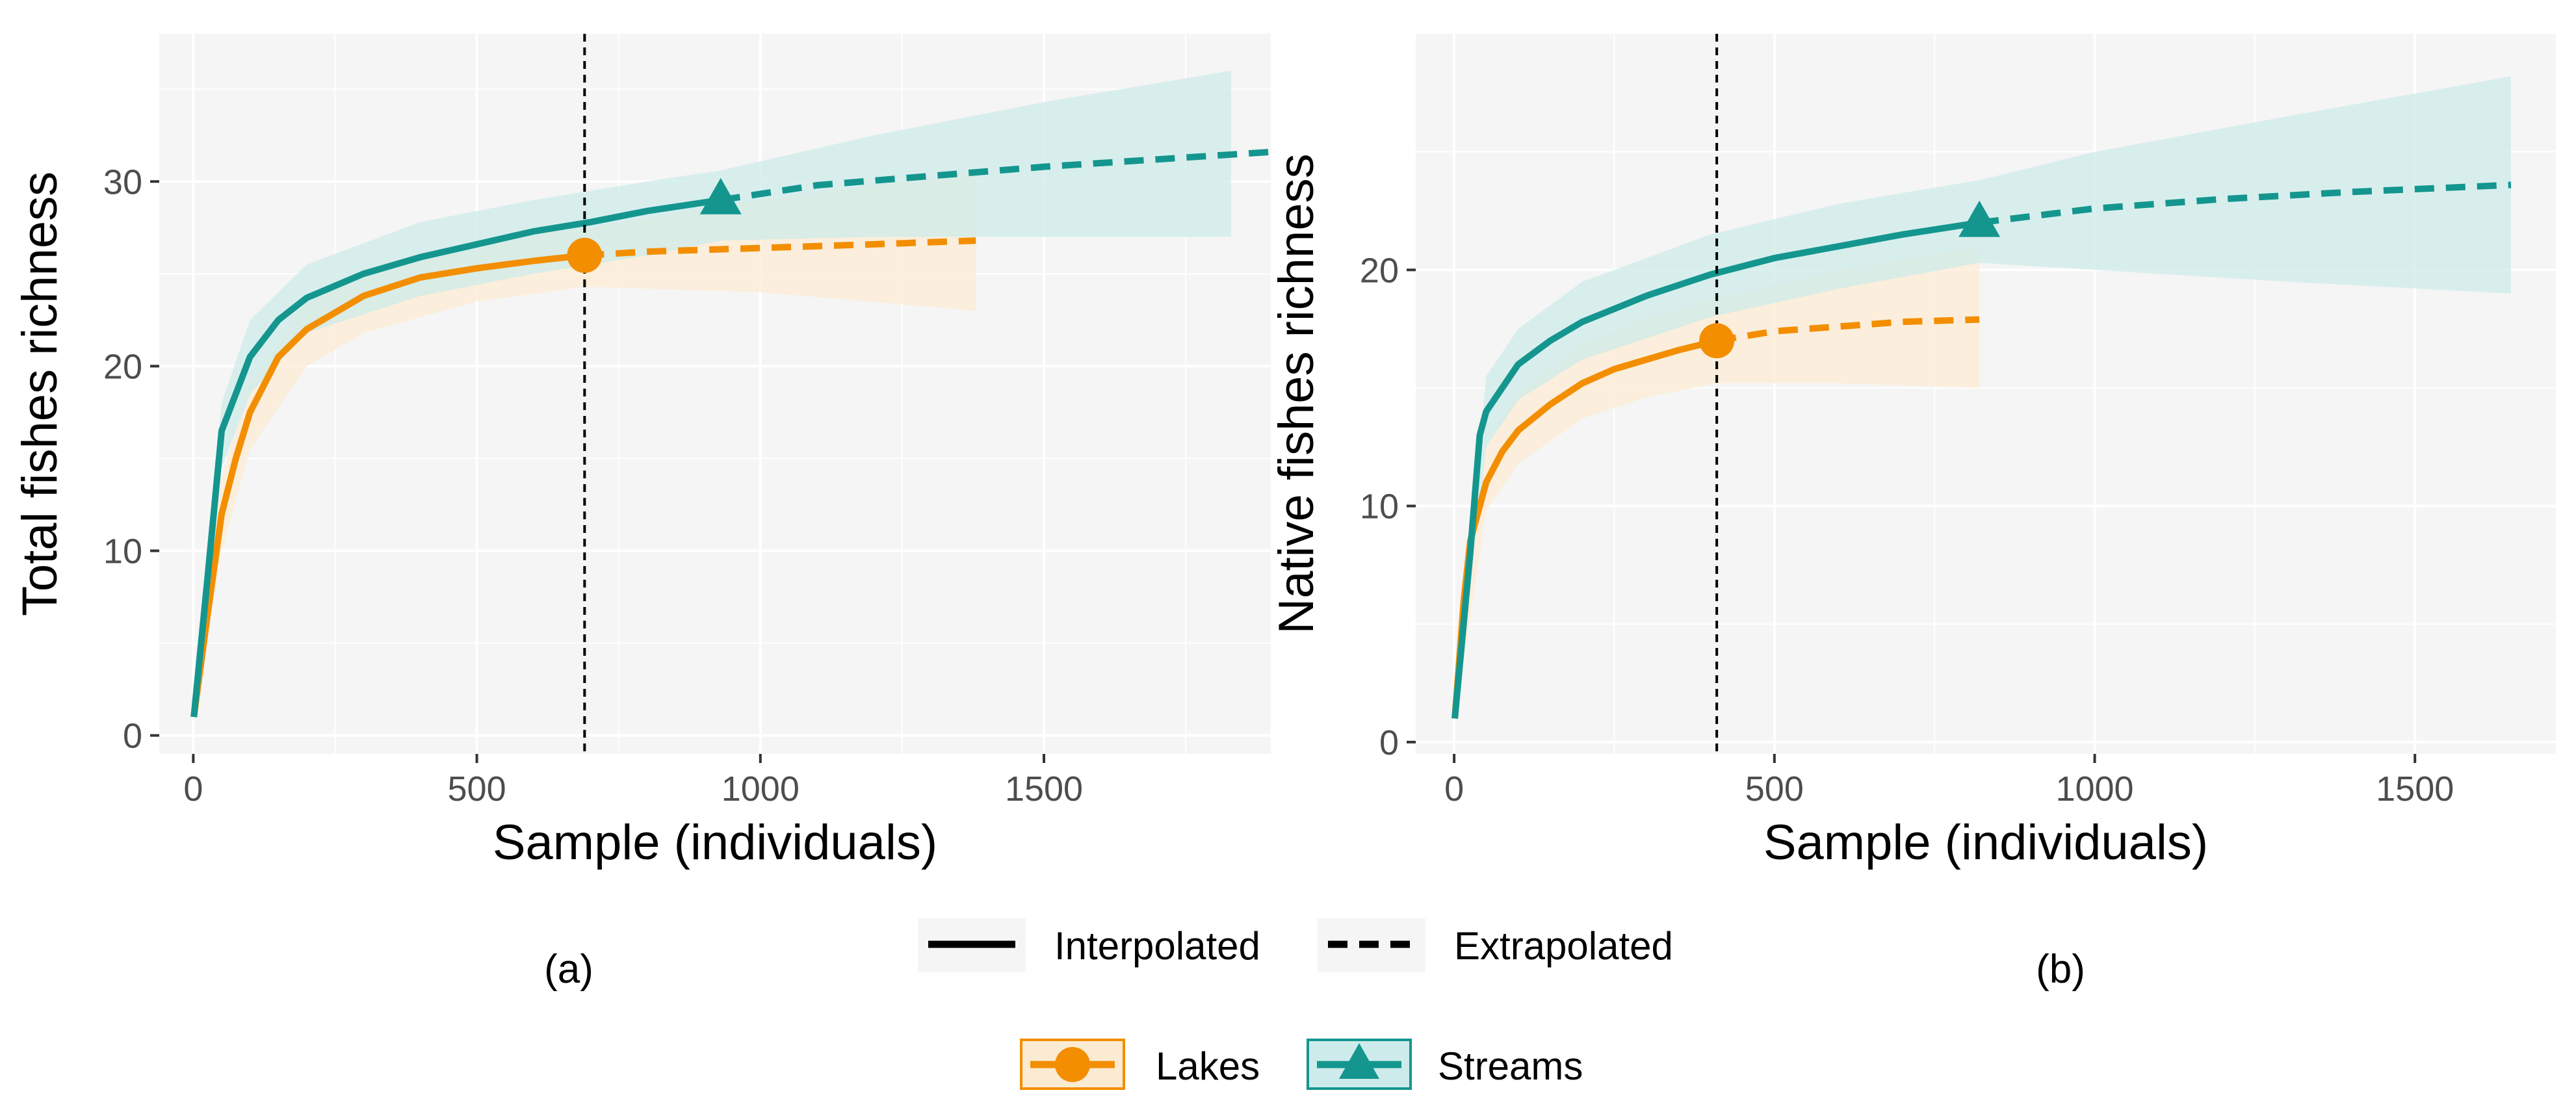 The height and width of the screenshot is (1112, 2576). Describe the element at coordinates (2060, 969) in the screenshot. I see `panel-b-label: (b)` at that location.